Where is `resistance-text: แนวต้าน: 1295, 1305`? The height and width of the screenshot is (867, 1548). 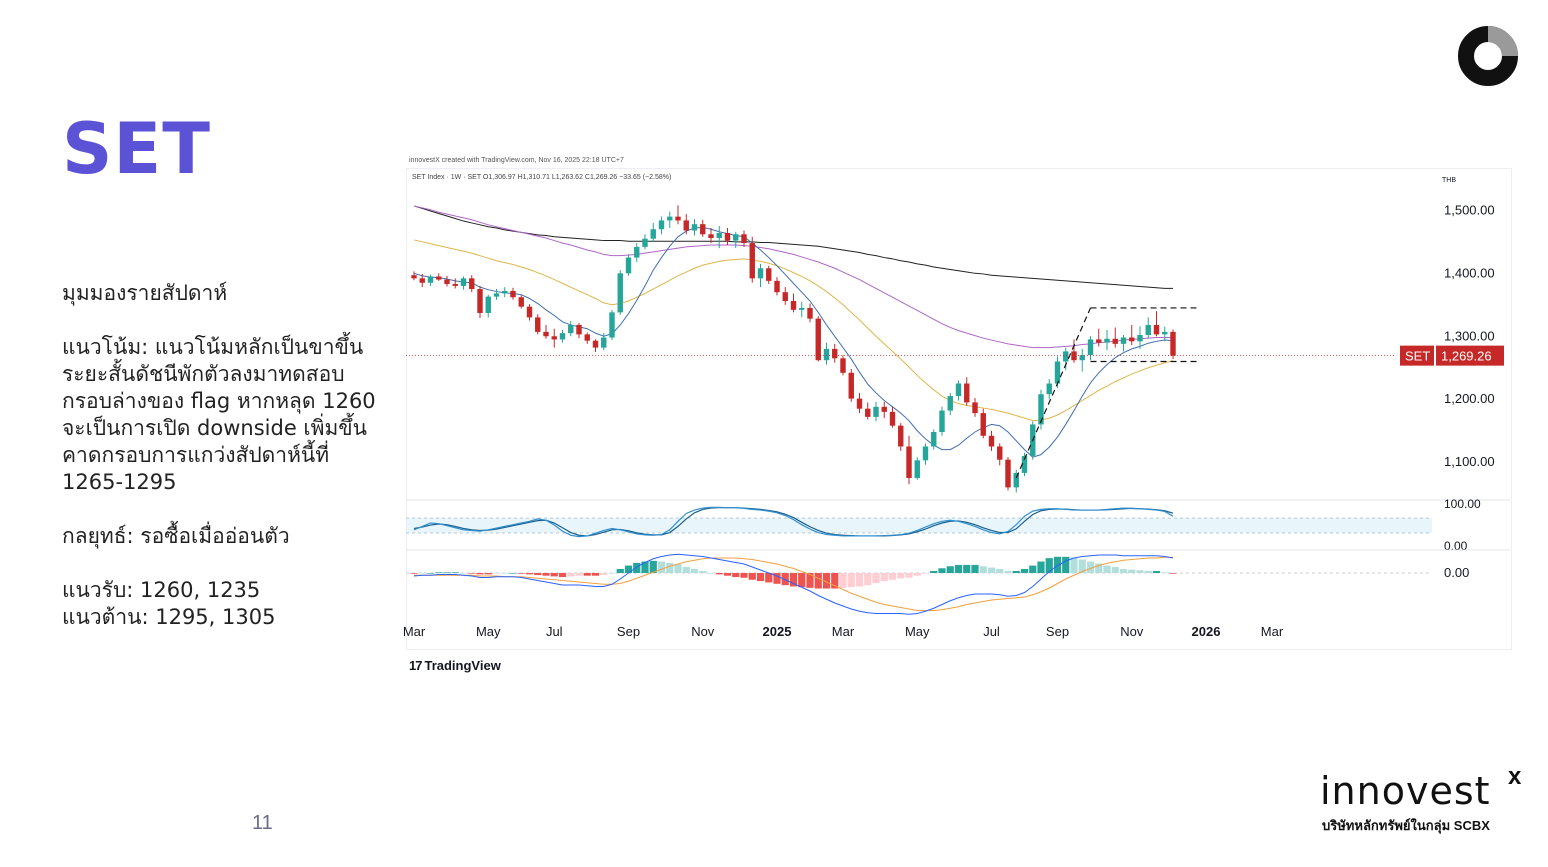
resistance-text: แนวต้าน: 1295, 1305 is located at coordinates (169, 617).